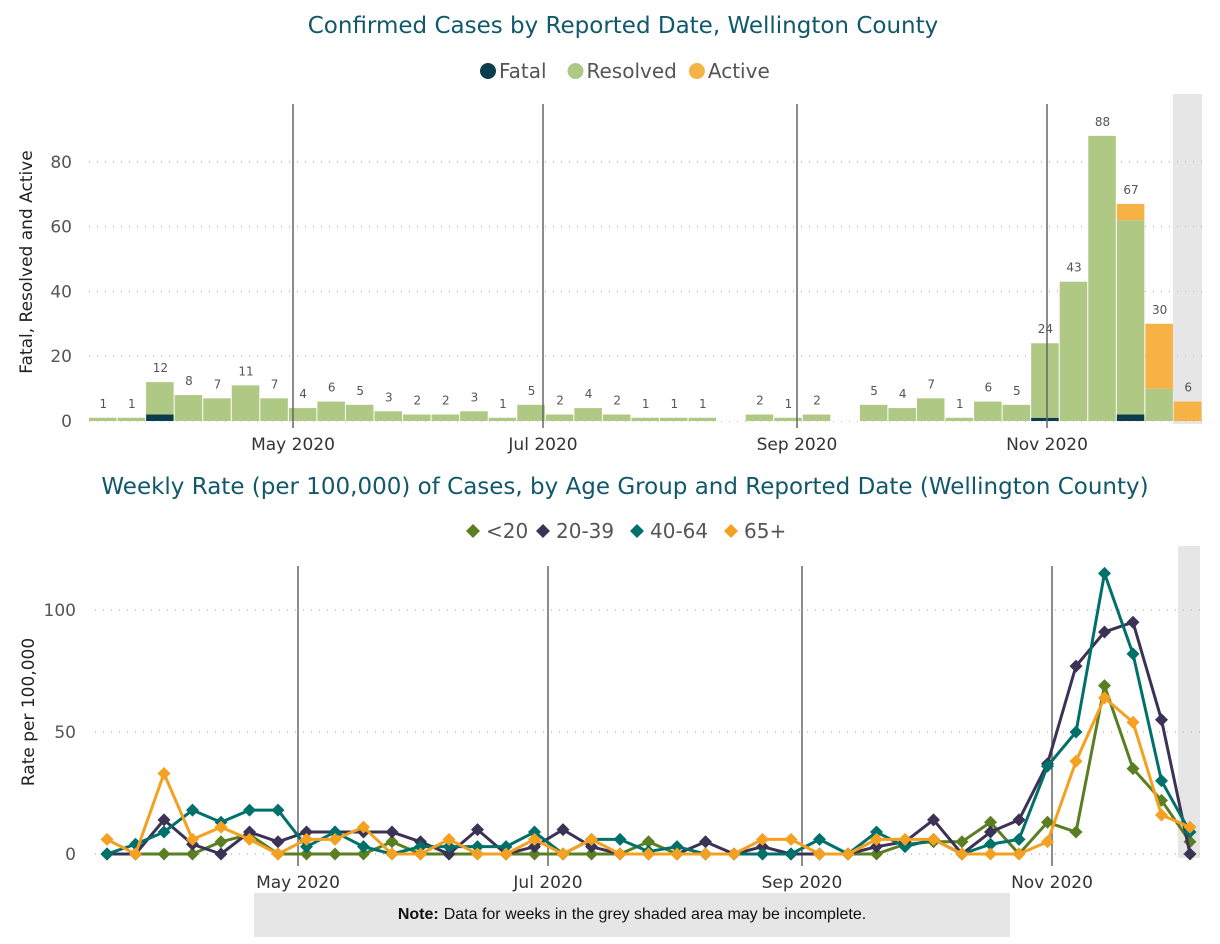 The width and height of the screenshot is (1220, 944). What do you see at coordinates (1130, 212) in the screenshot?
I see `bar-active` at bounding box center [1130, 212].